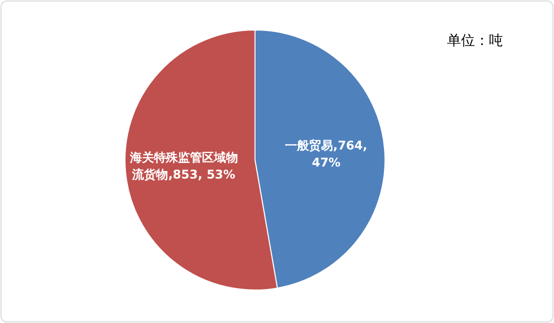  Describe the element at coordinates (183, 166) in the screenshot. I see `slice-label: 海关特殊监管区域物流货物,853, 53%` at that location.